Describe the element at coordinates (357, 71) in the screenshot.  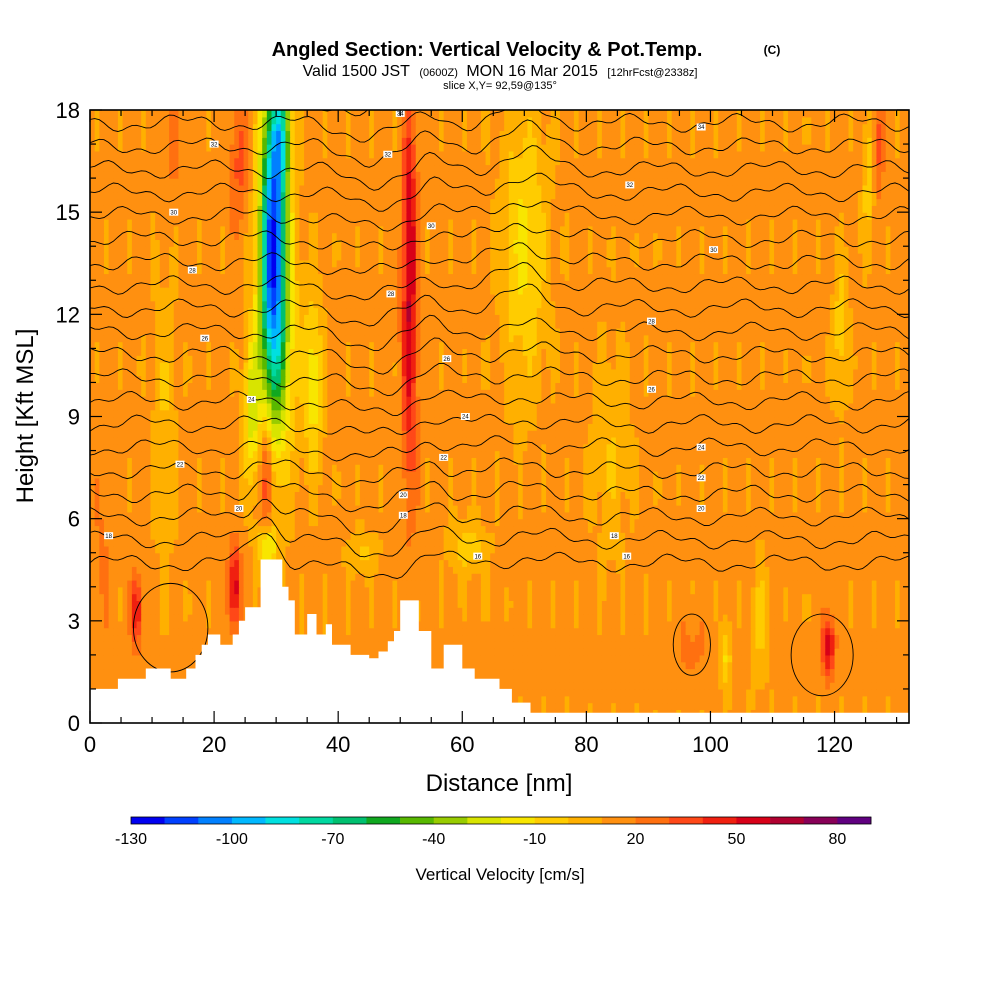
I see `subtitle-prefix: Valid 1500 JST` at that location.